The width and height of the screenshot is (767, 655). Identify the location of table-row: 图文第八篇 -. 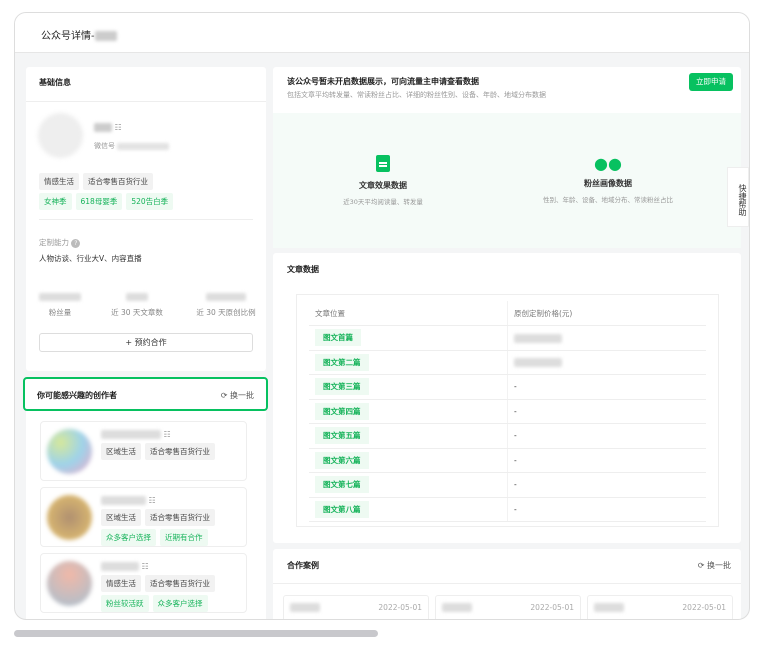
(507, 509).